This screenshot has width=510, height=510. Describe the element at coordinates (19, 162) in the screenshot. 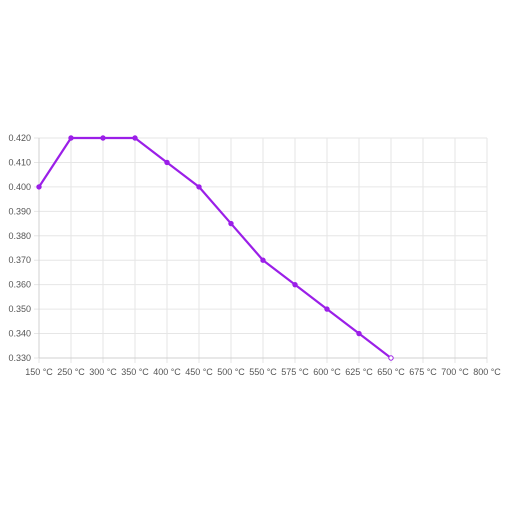

I see `y-tick-label: 0.410` at that location.